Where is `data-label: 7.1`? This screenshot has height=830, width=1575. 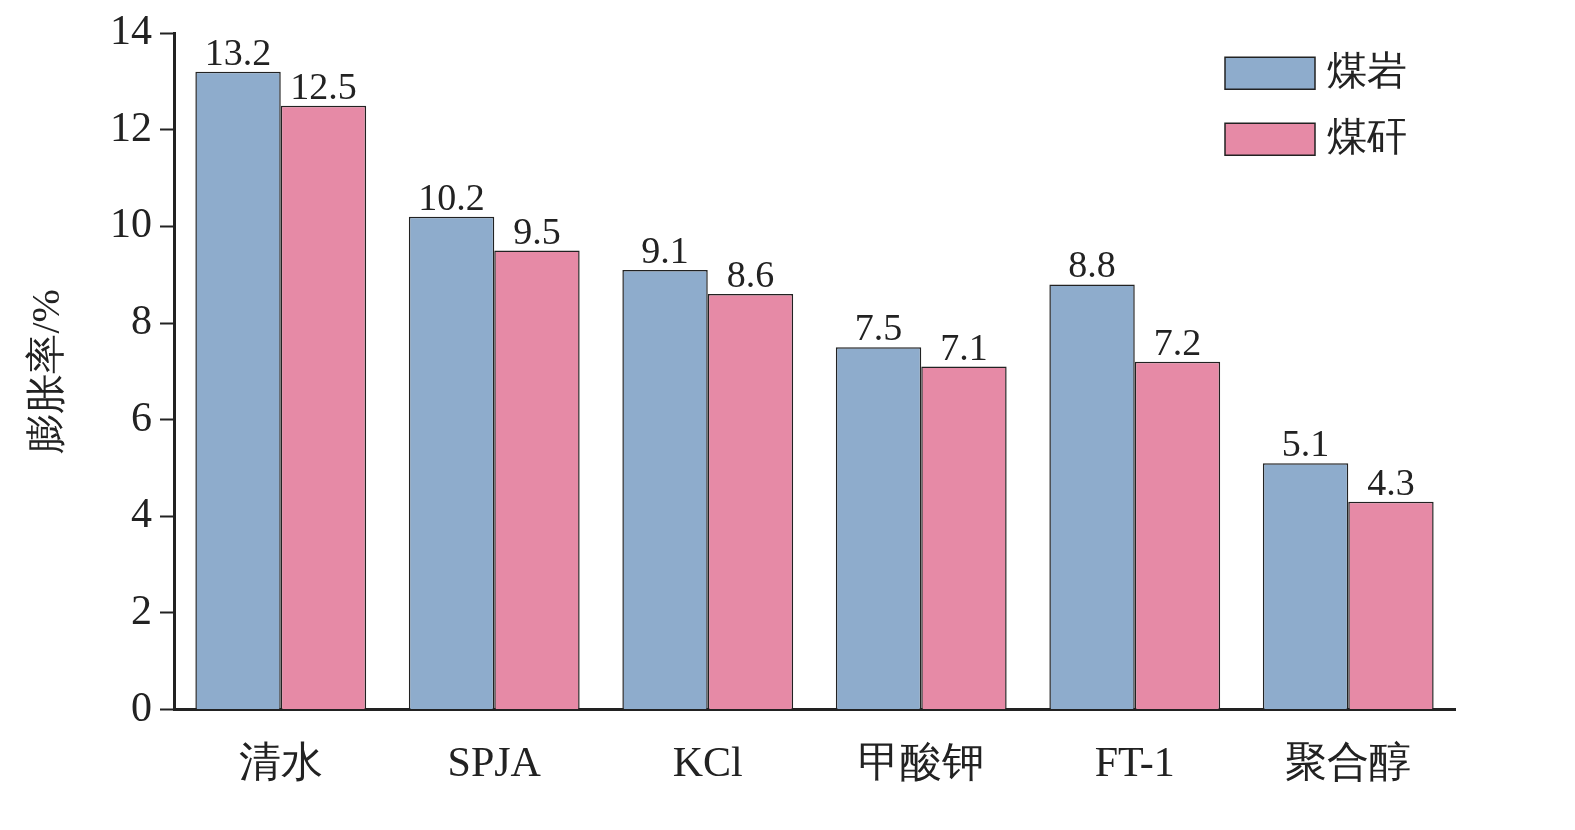 data-label: 7.1 is located at coordinates (964, 346).